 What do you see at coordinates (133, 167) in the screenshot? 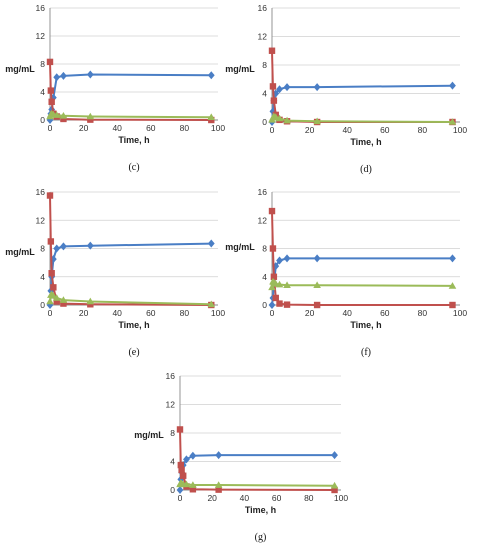
I see `panel-caption: (c)` at bounding box center [133, 167].